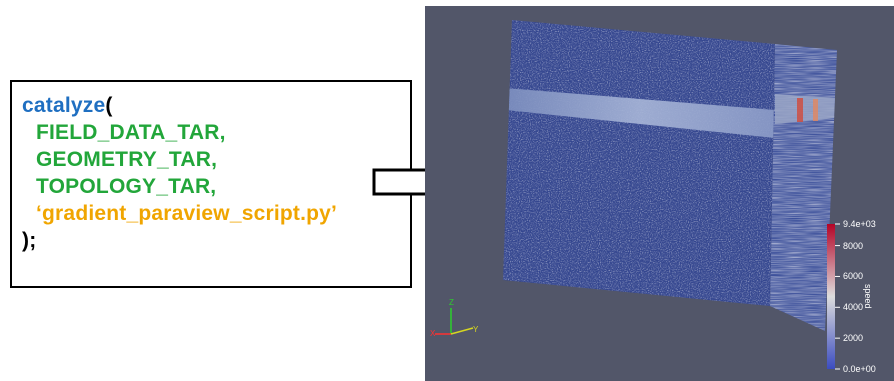  I want to click on colorbar-tick-label: 9.4e+03, so click(859, 224).